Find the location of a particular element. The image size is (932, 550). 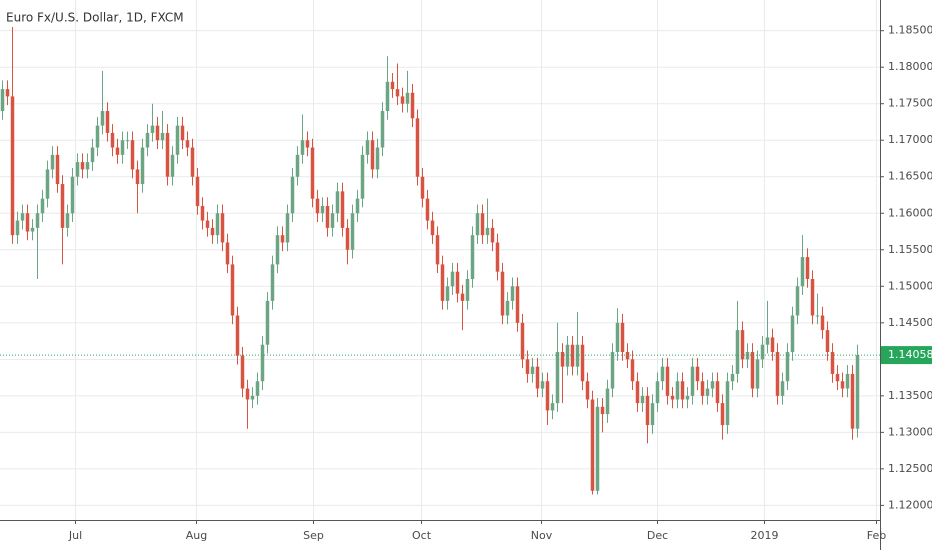

y-tick-label: 1.17500 is located at coordinates (910, 103).